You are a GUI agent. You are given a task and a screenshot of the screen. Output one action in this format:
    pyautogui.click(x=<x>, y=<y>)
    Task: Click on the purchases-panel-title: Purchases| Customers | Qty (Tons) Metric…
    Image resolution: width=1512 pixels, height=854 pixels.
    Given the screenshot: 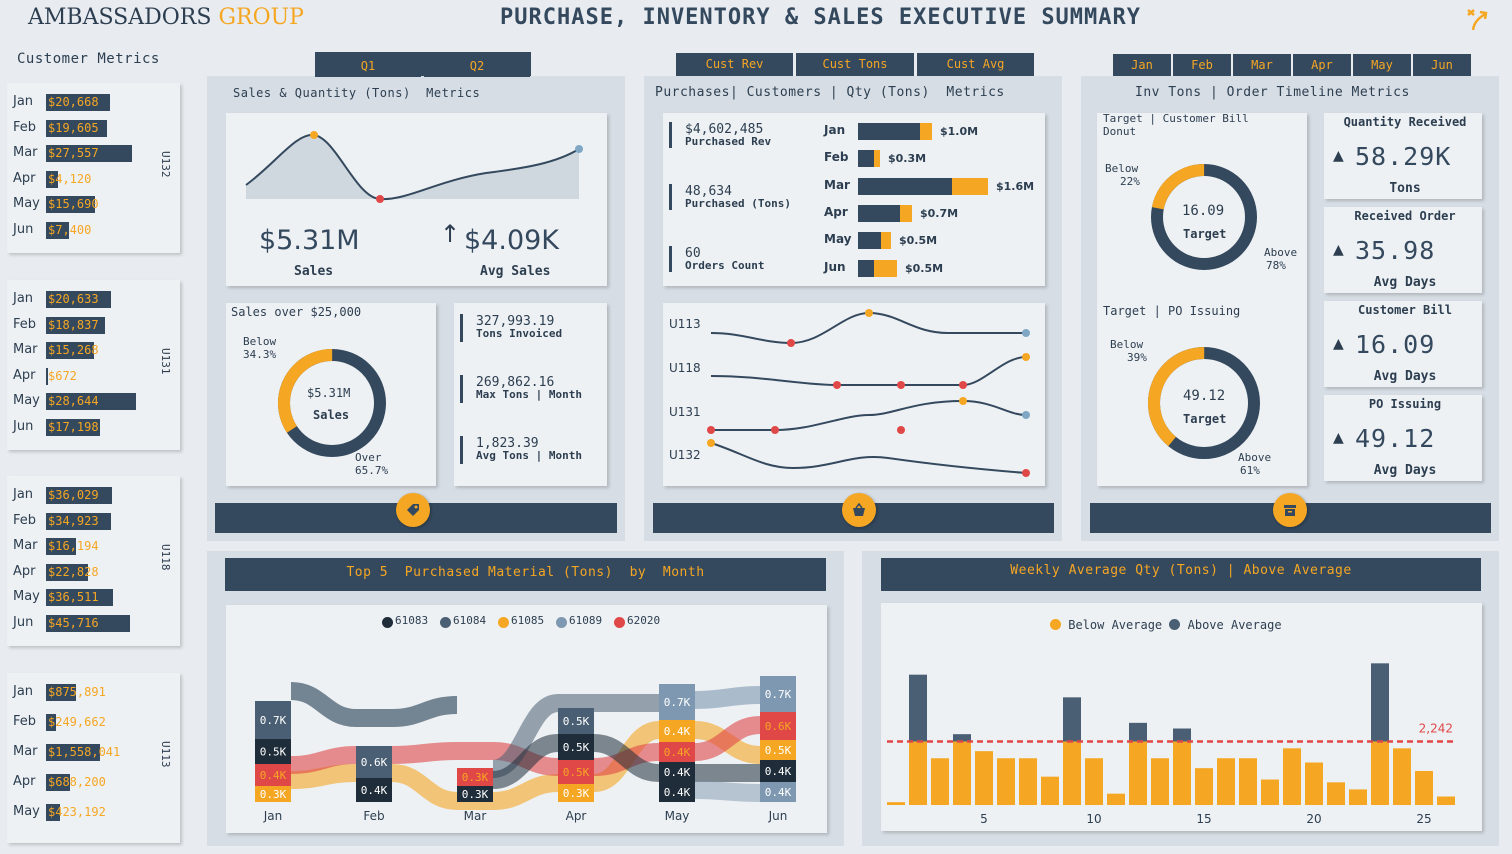 What is the action you would take?
    pyautogui.click(x=830, y=92)
    